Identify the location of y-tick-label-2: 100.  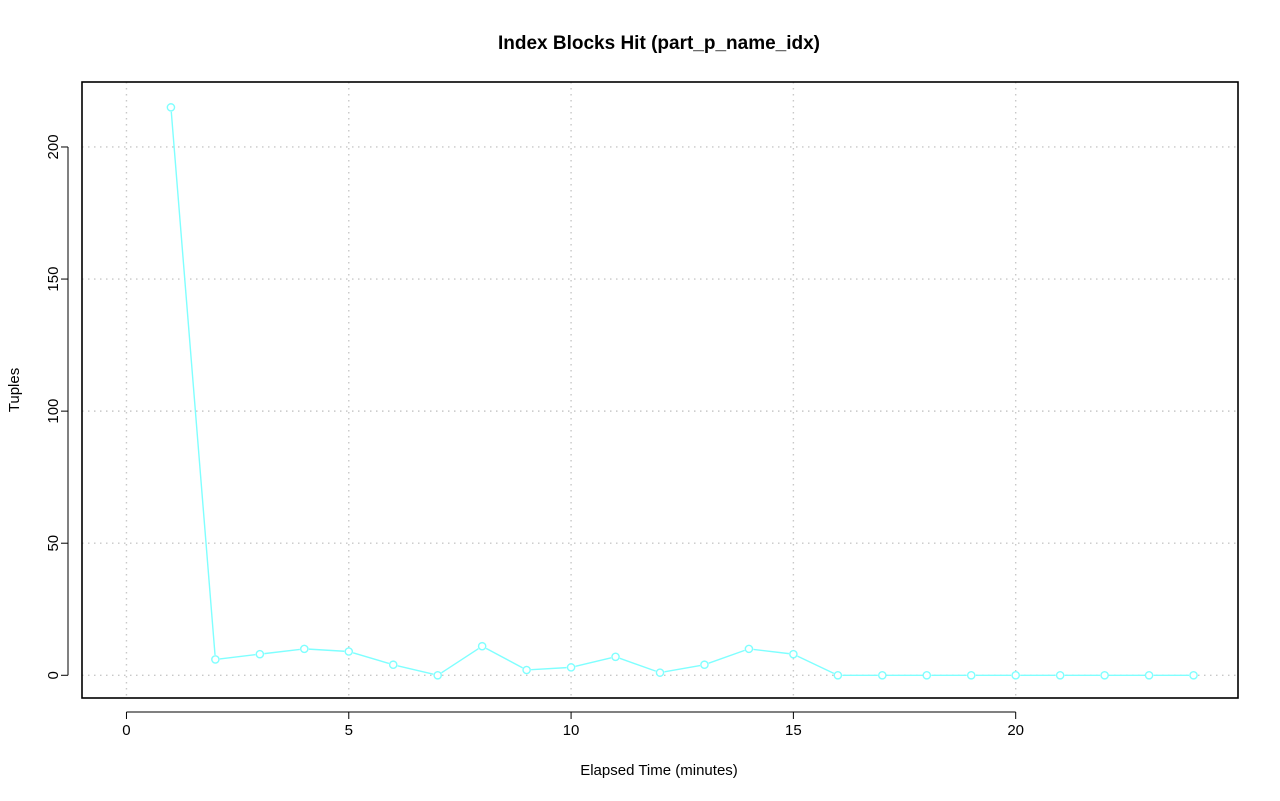
(53, 411).